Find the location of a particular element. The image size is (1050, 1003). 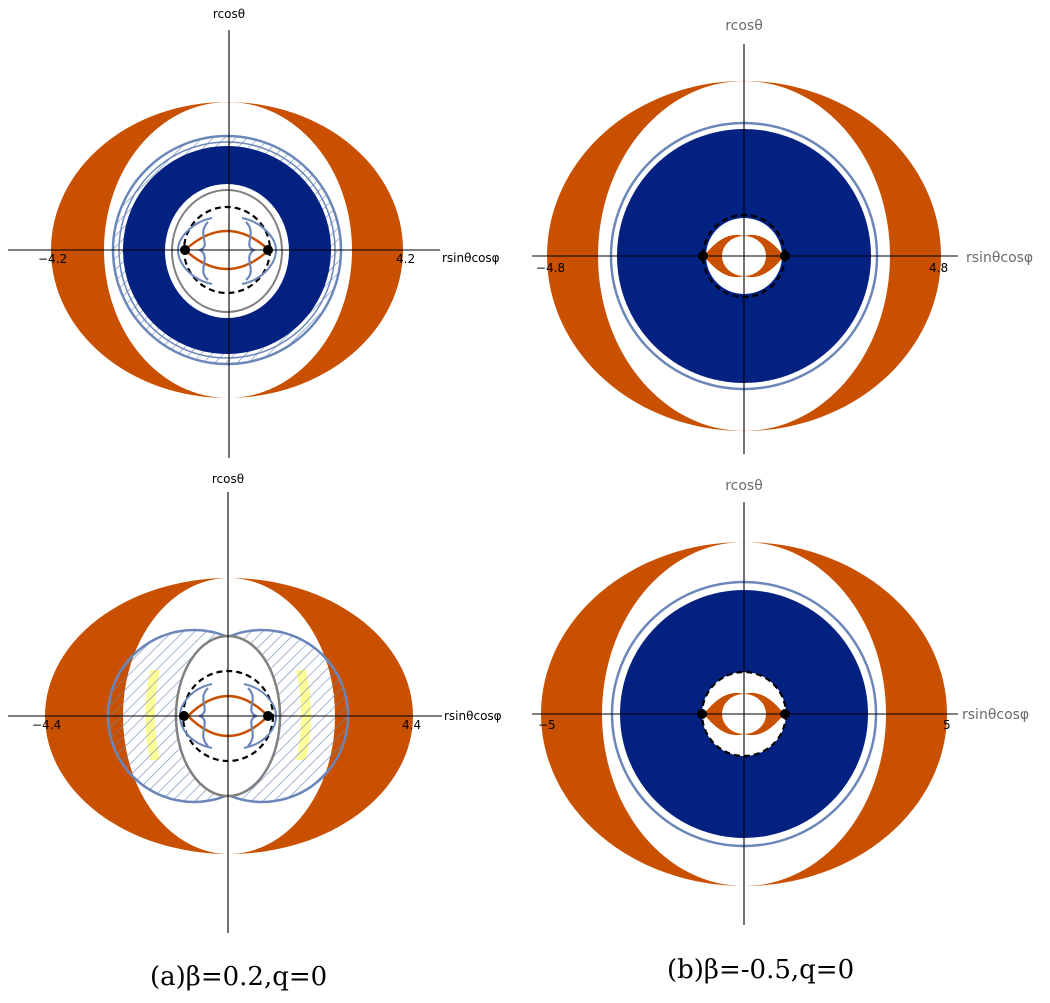

x-tick-positive: 4.8 is located at coordinates (938, 268).